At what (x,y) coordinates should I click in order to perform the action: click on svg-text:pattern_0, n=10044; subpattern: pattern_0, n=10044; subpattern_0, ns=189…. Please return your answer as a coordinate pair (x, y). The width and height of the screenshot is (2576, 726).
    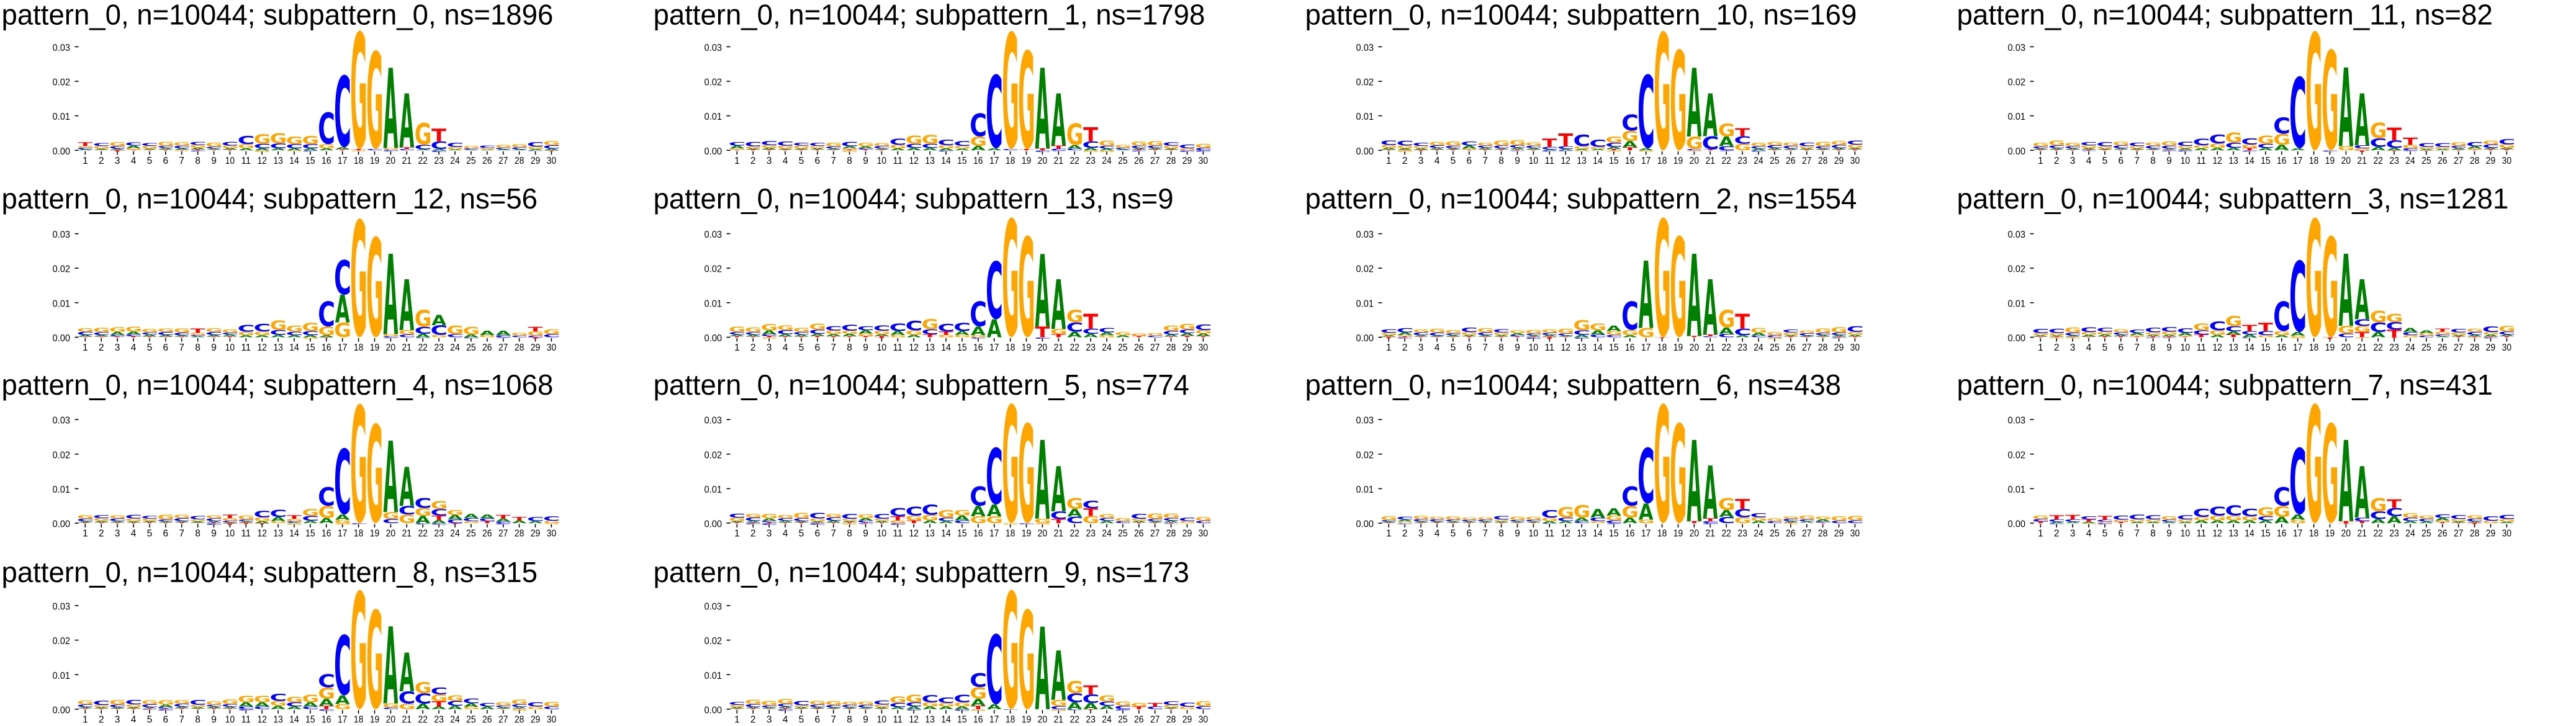
    Looking at the image, I should click on (278, 15).